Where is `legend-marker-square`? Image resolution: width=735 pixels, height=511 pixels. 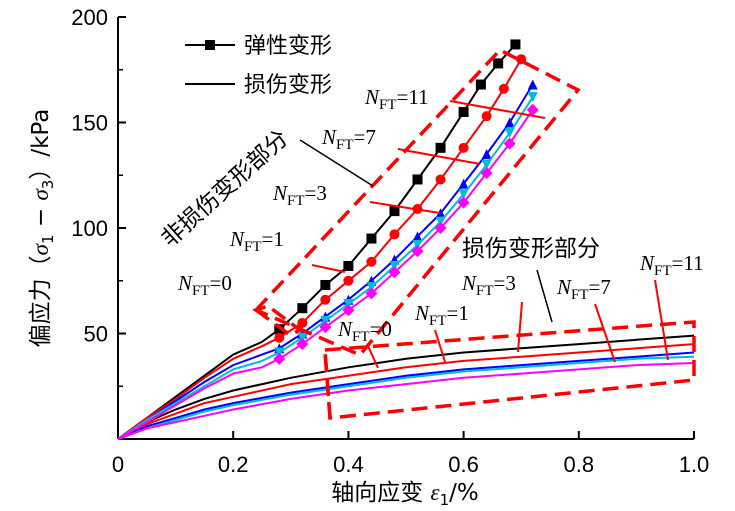
legend-marker-square is located at coordinates (210, 45).